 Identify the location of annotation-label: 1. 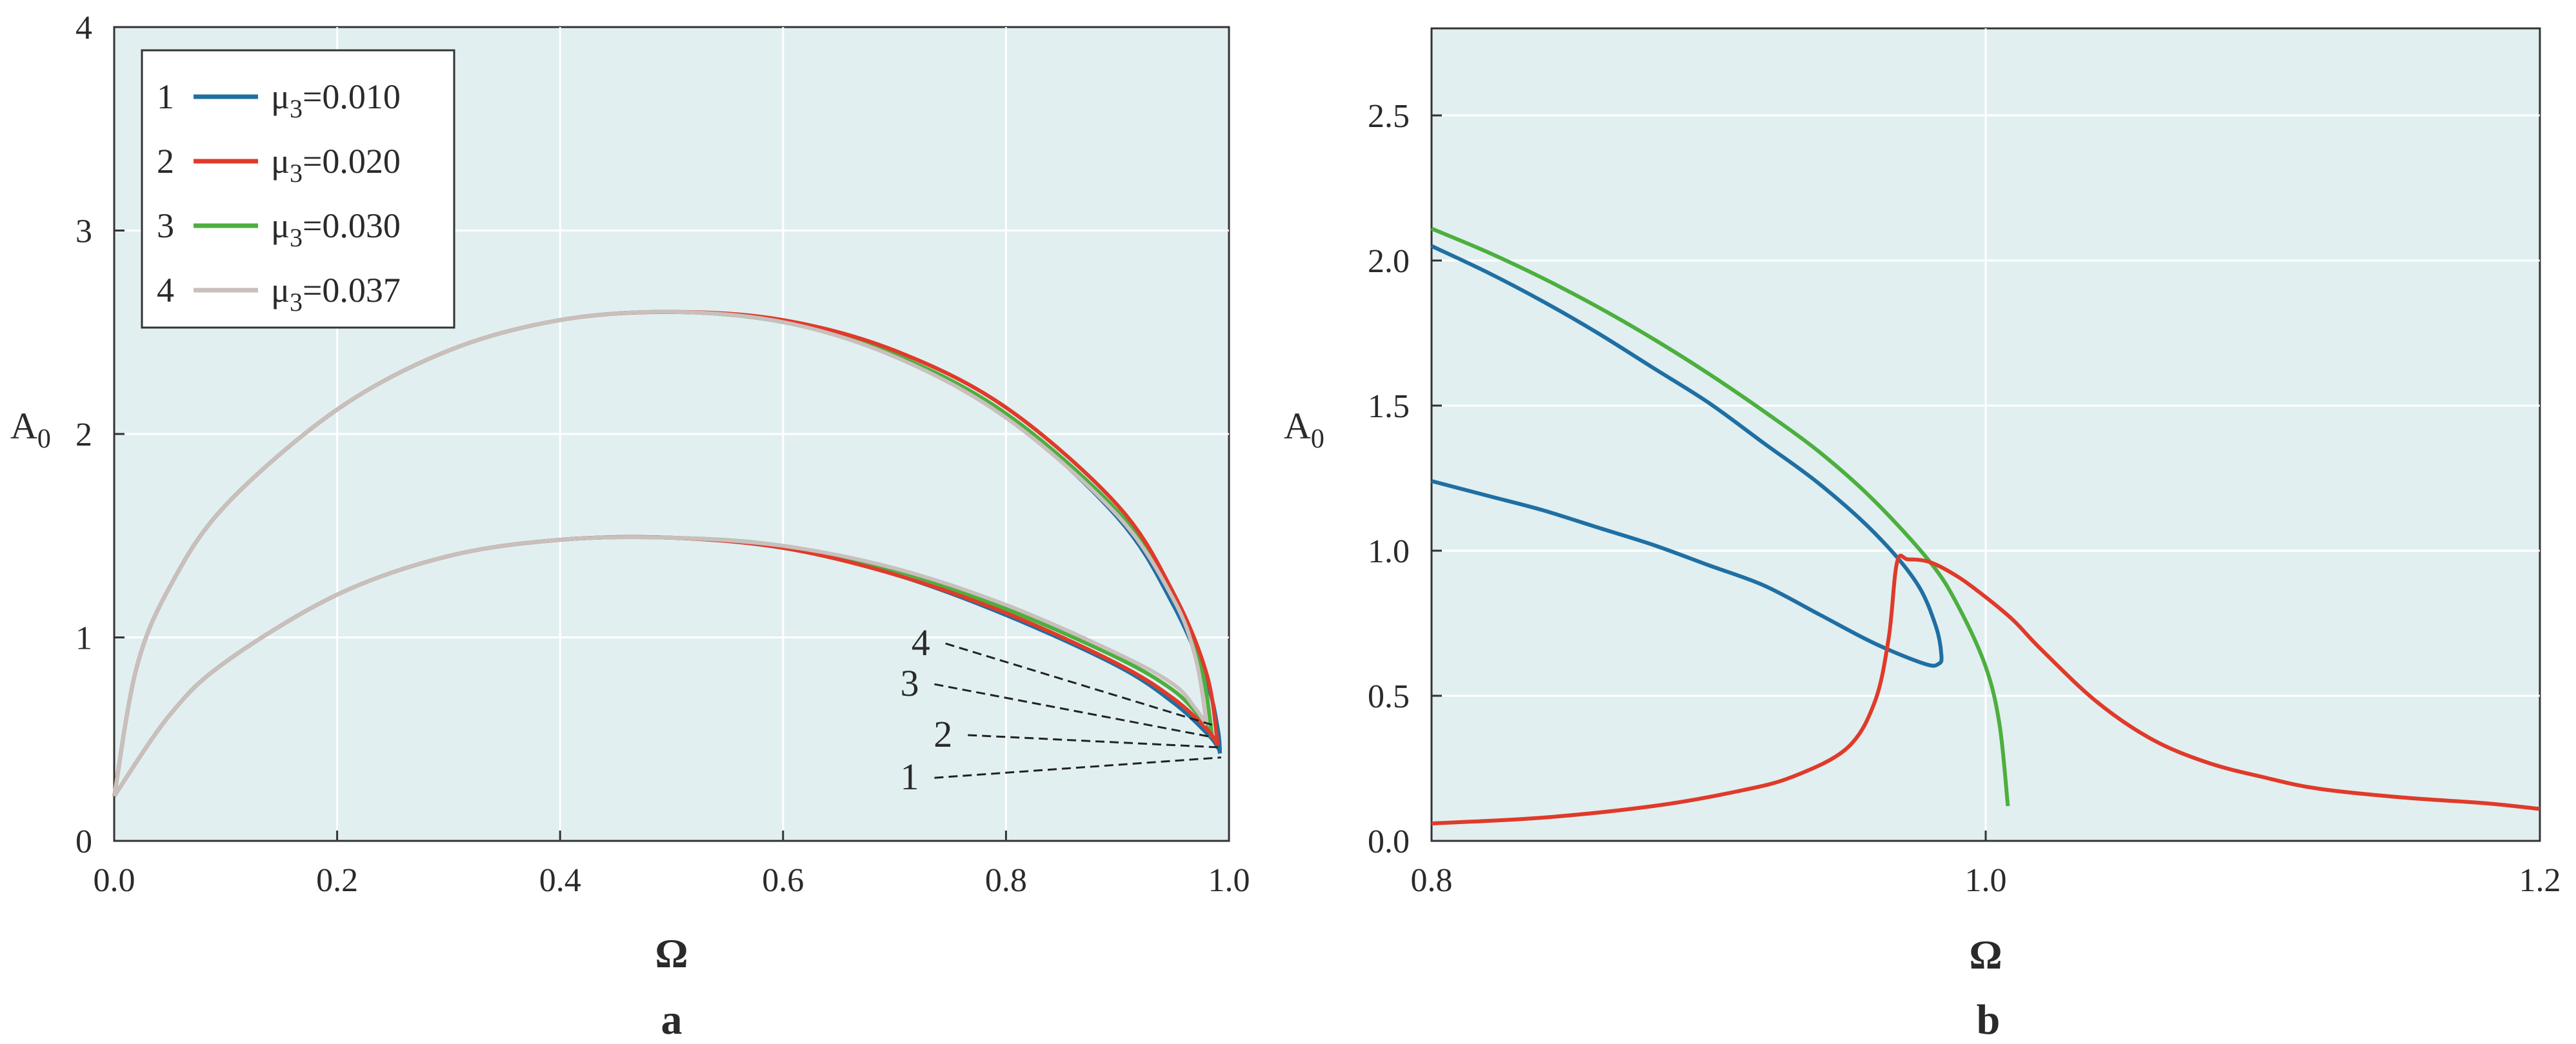
(909, 777).